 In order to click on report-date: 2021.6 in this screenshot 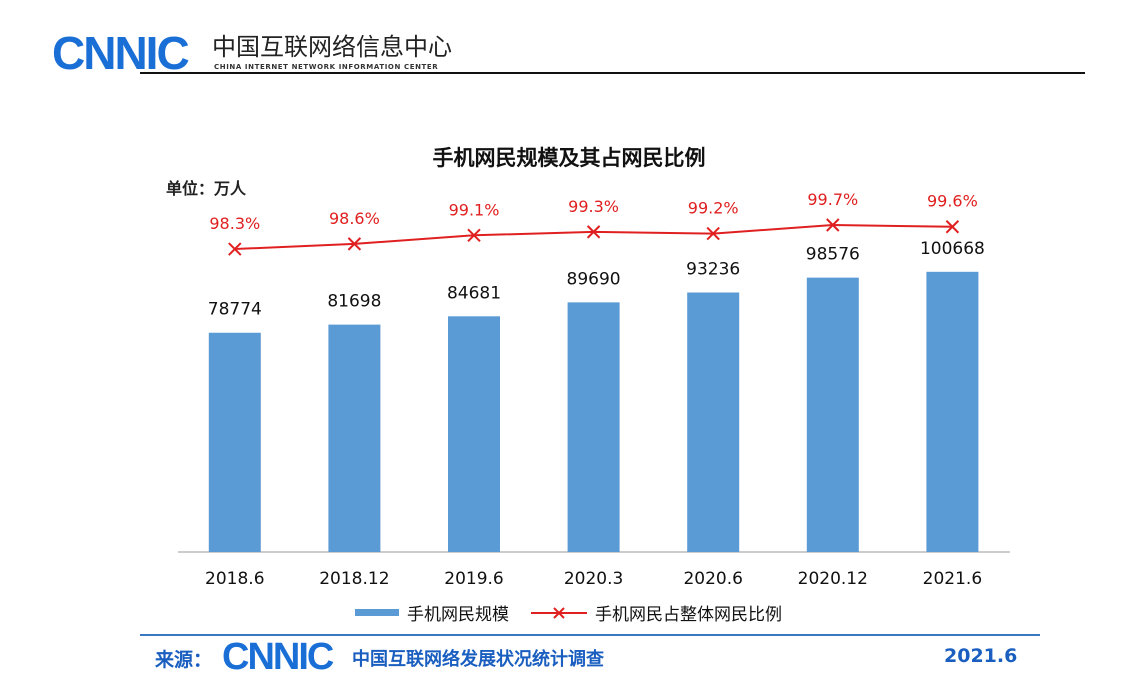, I will do `click(981, 656)`.